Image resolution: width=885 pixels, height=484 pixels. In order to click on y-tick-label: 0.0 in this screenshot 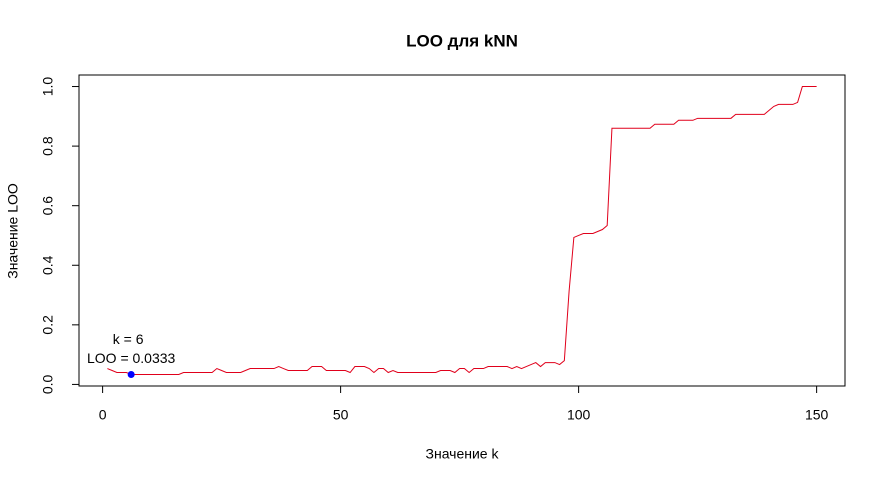, I will do `click(48, 384)`.